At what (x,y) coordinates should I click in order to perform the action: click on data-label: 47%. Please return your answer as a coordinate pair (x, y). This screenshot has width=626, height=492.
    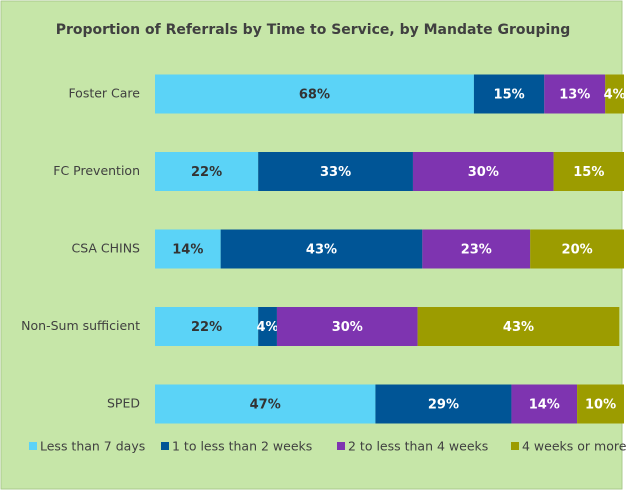
    Looking at the image, I should click on (265, 405).